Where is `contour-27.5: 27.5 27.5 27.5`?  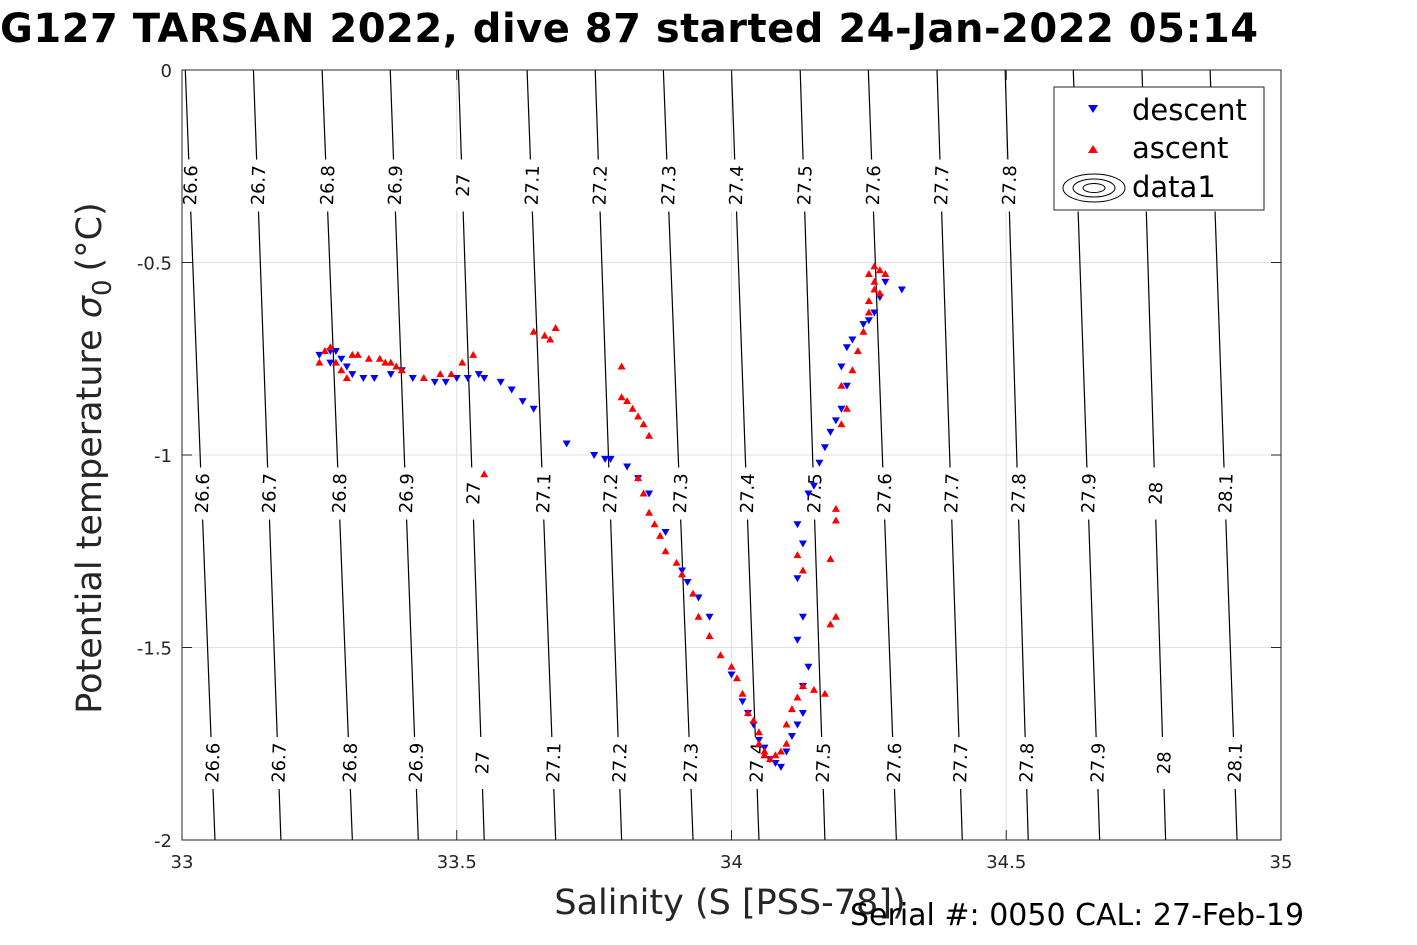 contour-27.5: 27.5 27.5 27.5 is located at coordinates (814, 455).